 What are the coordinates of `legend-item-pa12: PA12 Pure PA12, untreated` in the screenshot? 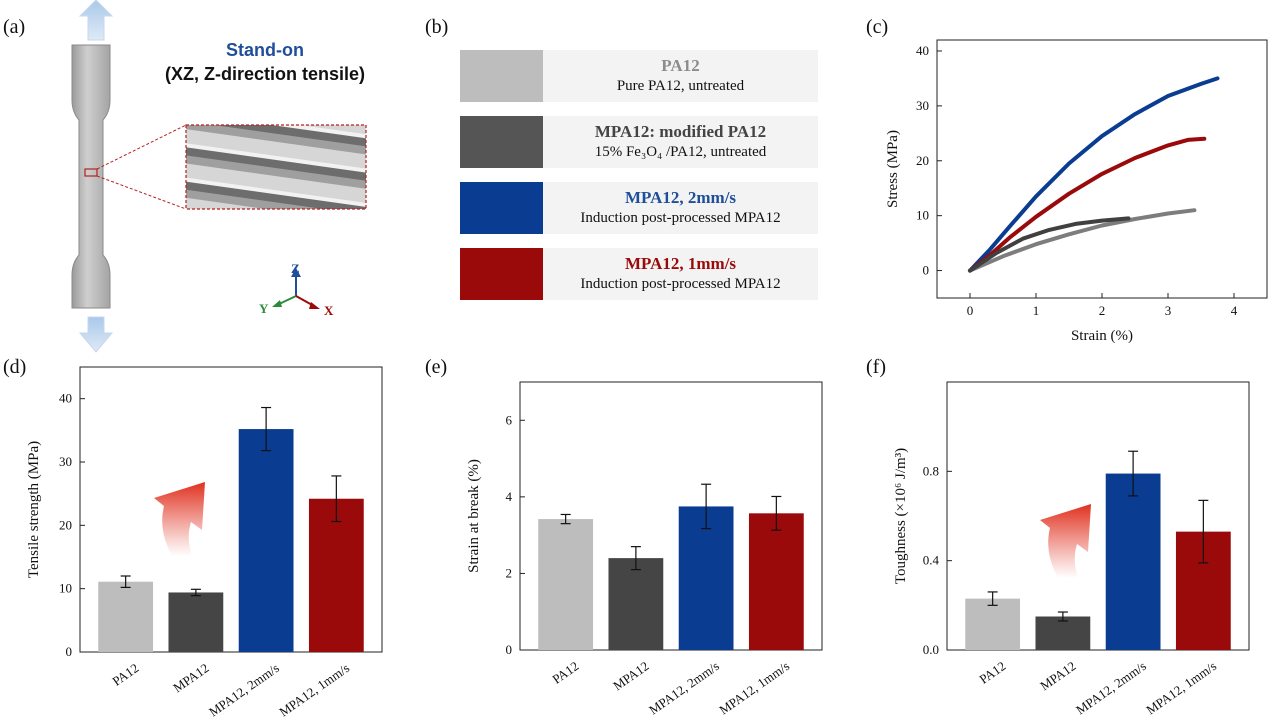 It's located at (639, 76).